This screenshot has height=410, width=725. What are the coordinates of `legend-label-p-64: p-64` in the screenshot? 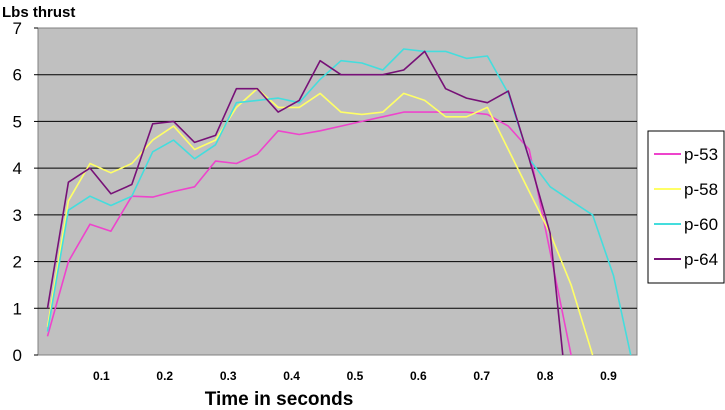 It's located at (701, 259).